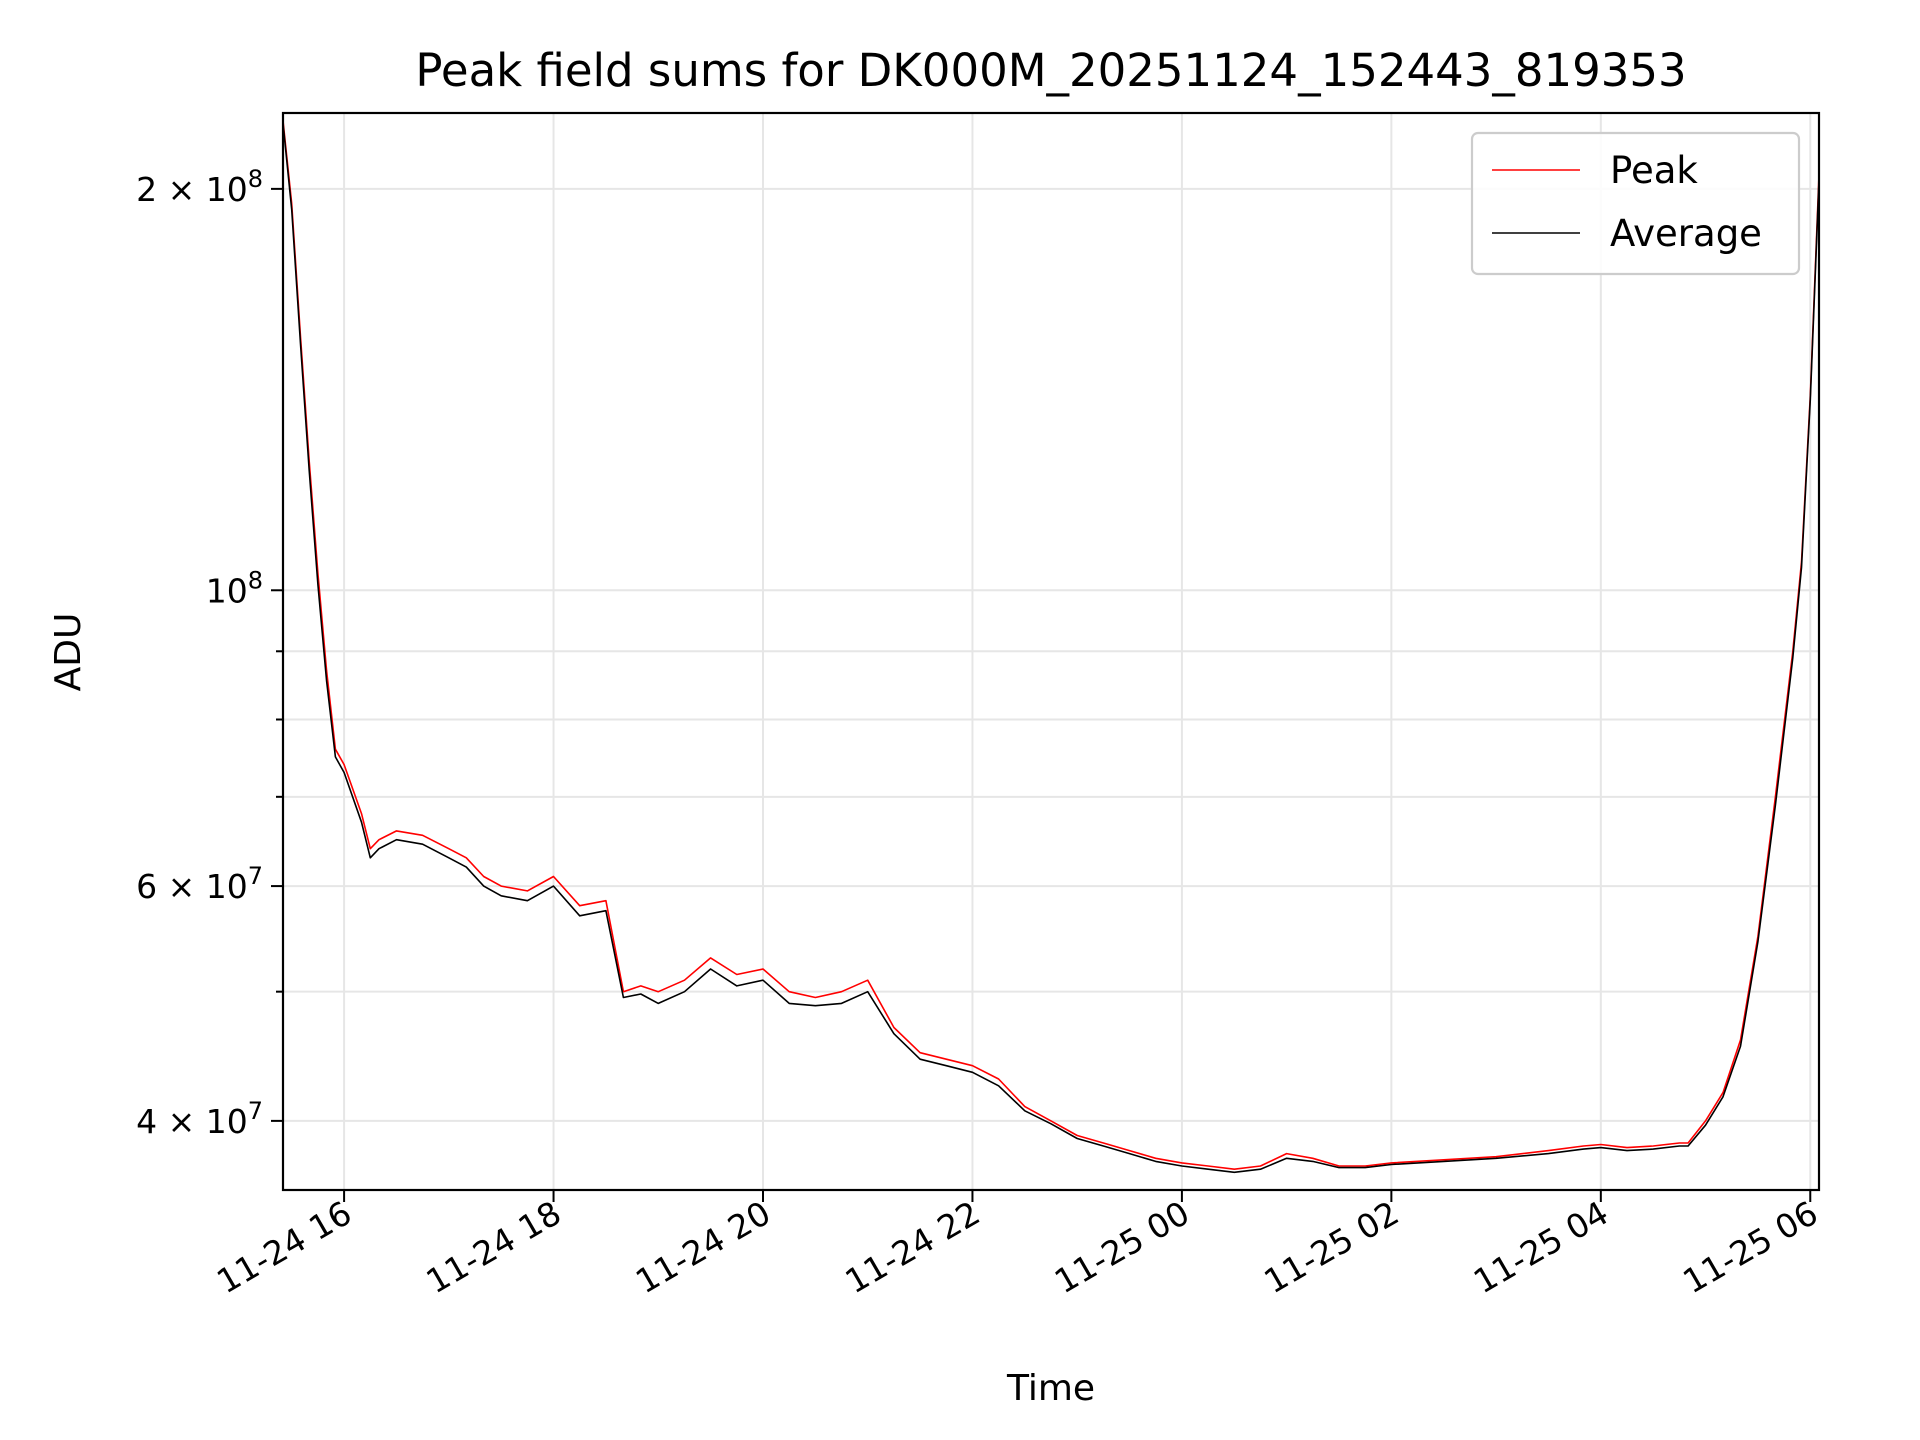 Image resolution: width=1920 pixels, height=1440 pixels. Describe the element at coordinates (1050, 1388) in the screenshot. I see `x-axis-label: Time` at that location.